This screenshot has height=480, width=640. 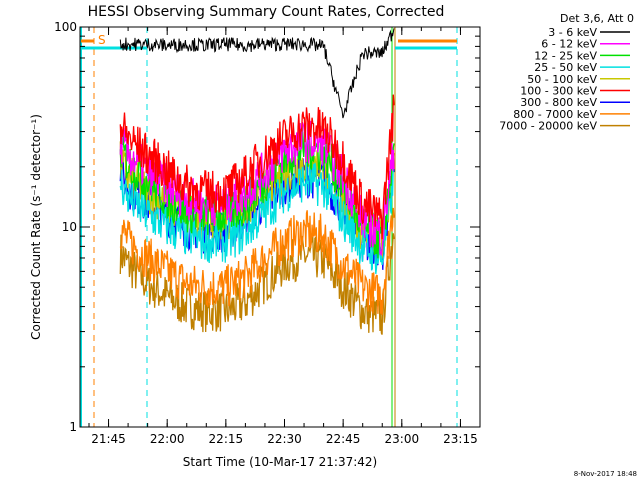 What do you see at coordinates (605, 474) in the screenshot?
I see `footer-date: 8-Nov-2017 18:48` at bounding box center [605, 474].